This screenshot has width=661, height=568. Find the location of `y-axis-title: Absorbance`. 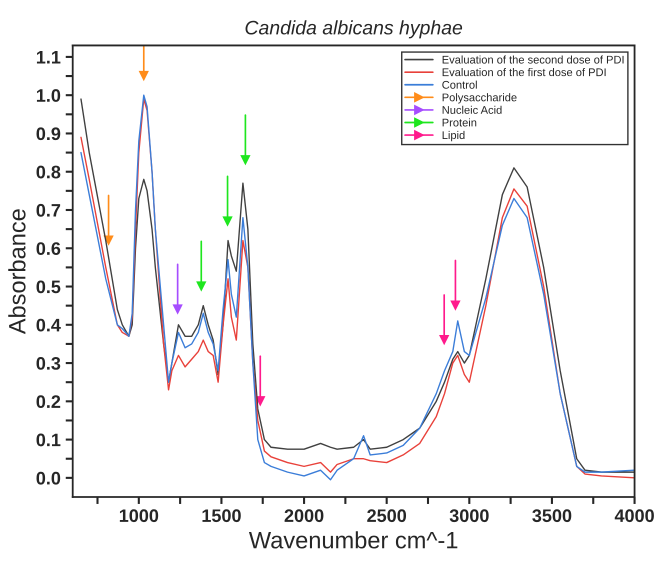

y-axis-title: Absorbance is located at coordinates (17, 271).